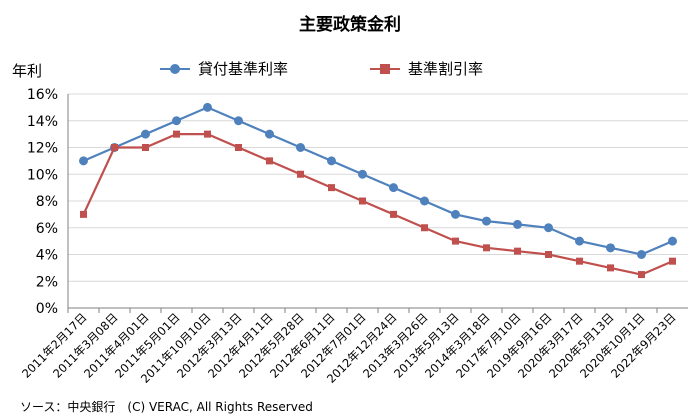 This screenshot has width=700, height=420. What do you see at coordinates (47, 229) in the screenshot?
I see `y-tick-label: 6%` at bounding box center [47, 229].